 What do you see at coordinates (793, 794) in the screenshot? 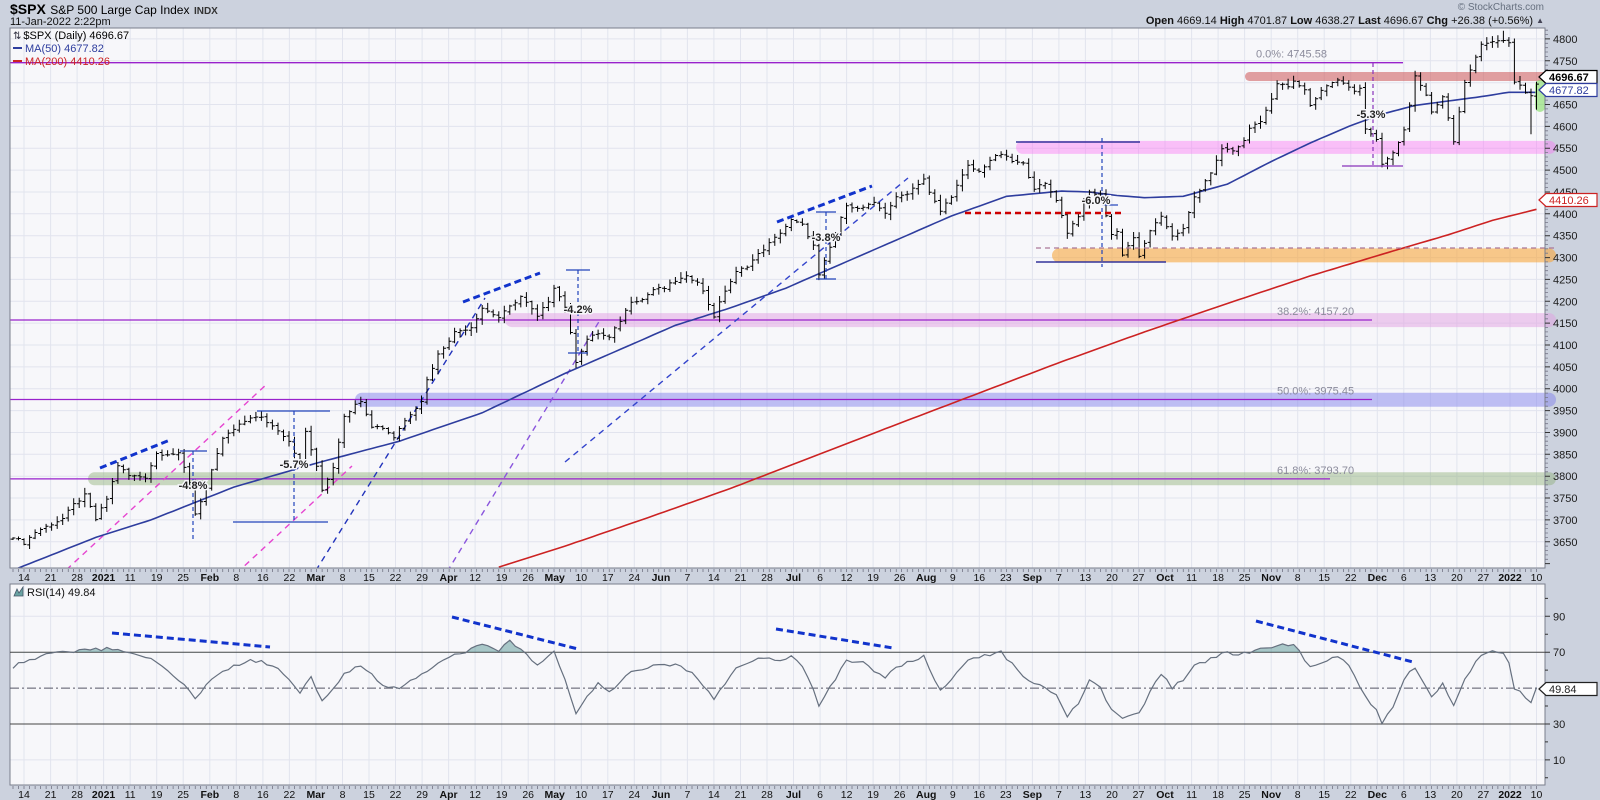
I see `date-axis-label: Jul` at bounding box center [793, 794].